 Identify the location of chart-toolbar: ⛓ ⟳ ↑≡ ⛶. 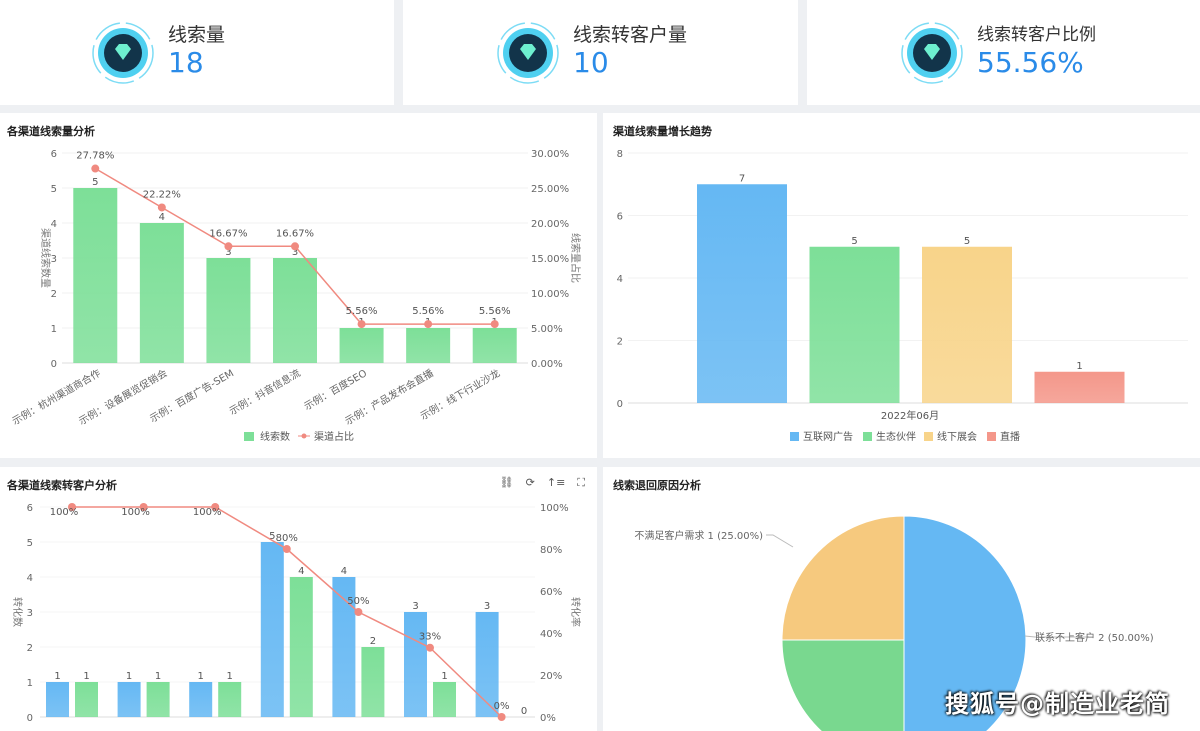
(542, 483).